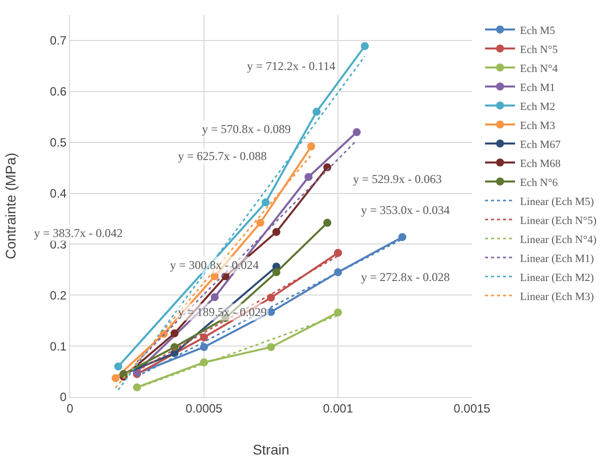 This screenshot has height=465, width=612. Describe the element at coordinates (271, 450) in the screenshot. I see `x-axis-title: Strain` at that location.